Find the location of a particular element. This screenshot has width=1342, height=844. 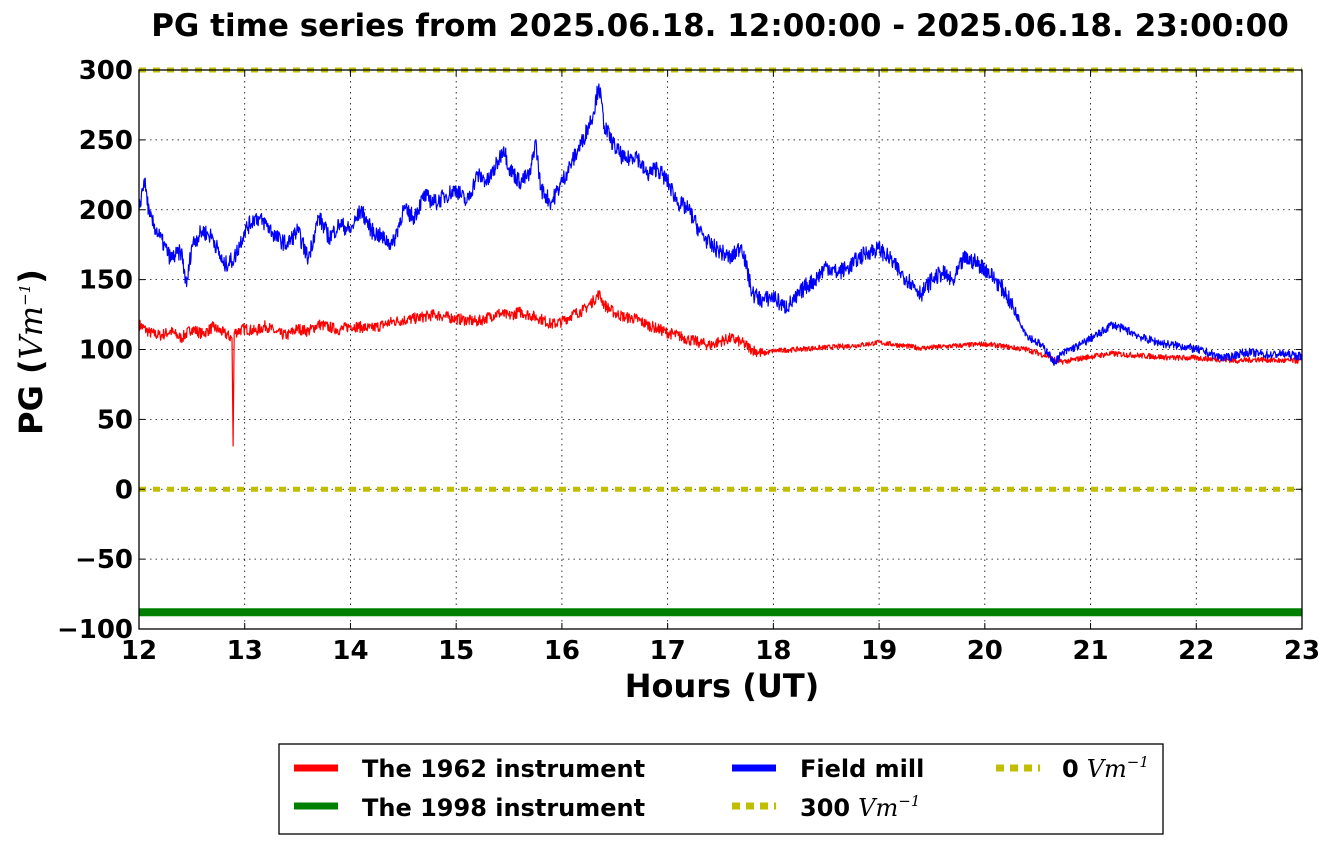

y-tick-label: 150 is located at coordinates (106, 281).